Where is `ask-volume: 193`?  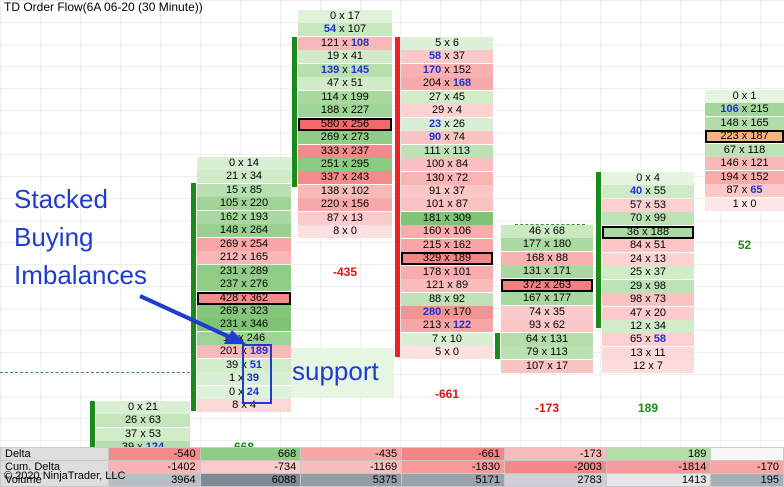
ask-volume: 193 is located at coordinates (259, 216).